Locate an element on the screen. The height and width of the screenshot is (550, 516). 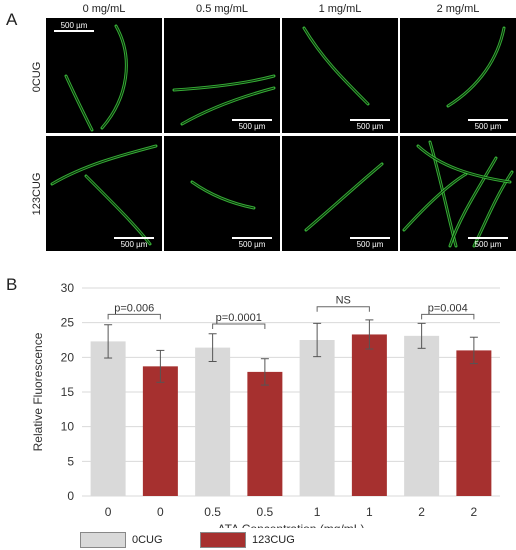
micrograph-123cug-3: 500 µm is located at coordinates (458, 193).